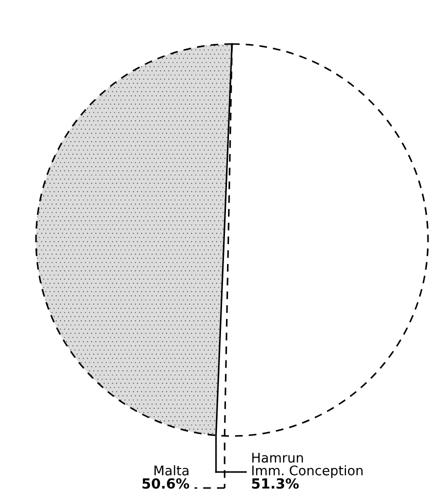  I want to click on data-label: 51.3%, so click(275, 483).